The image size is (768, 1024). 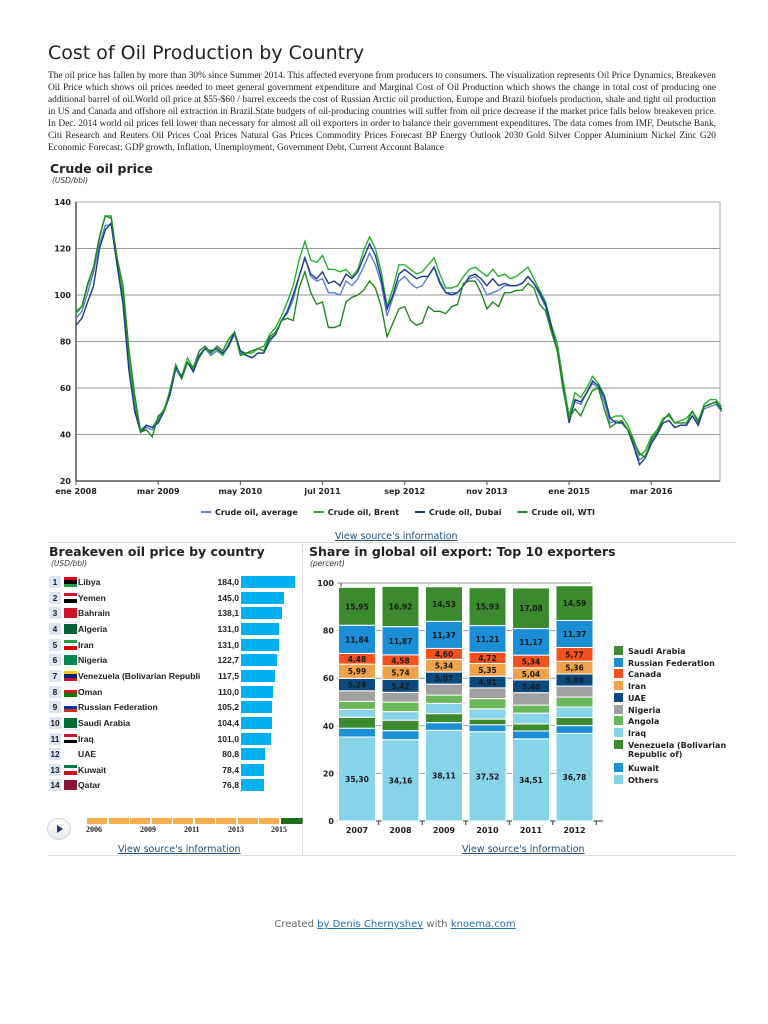 I want to click on legend-label: Angola, so click(x=644, y=722).